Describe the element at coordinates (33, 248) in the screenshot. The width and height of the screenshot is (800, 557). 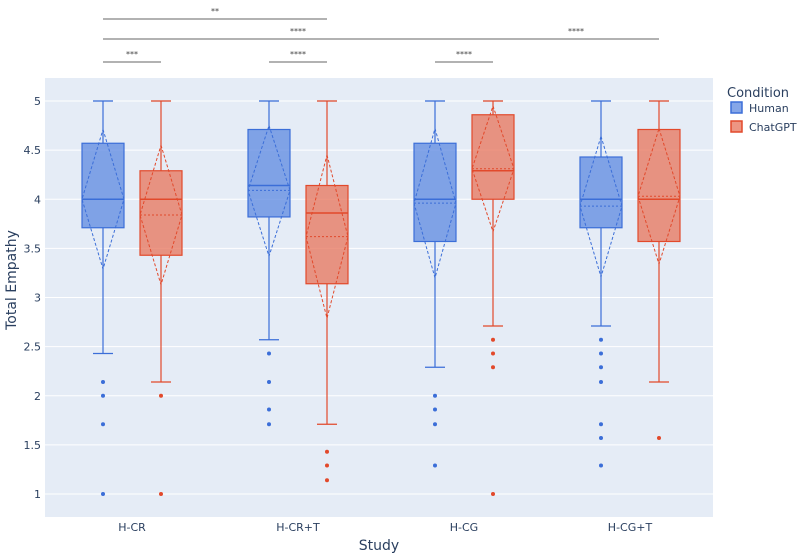
I see `y-tick-label: 3.5` at that location.